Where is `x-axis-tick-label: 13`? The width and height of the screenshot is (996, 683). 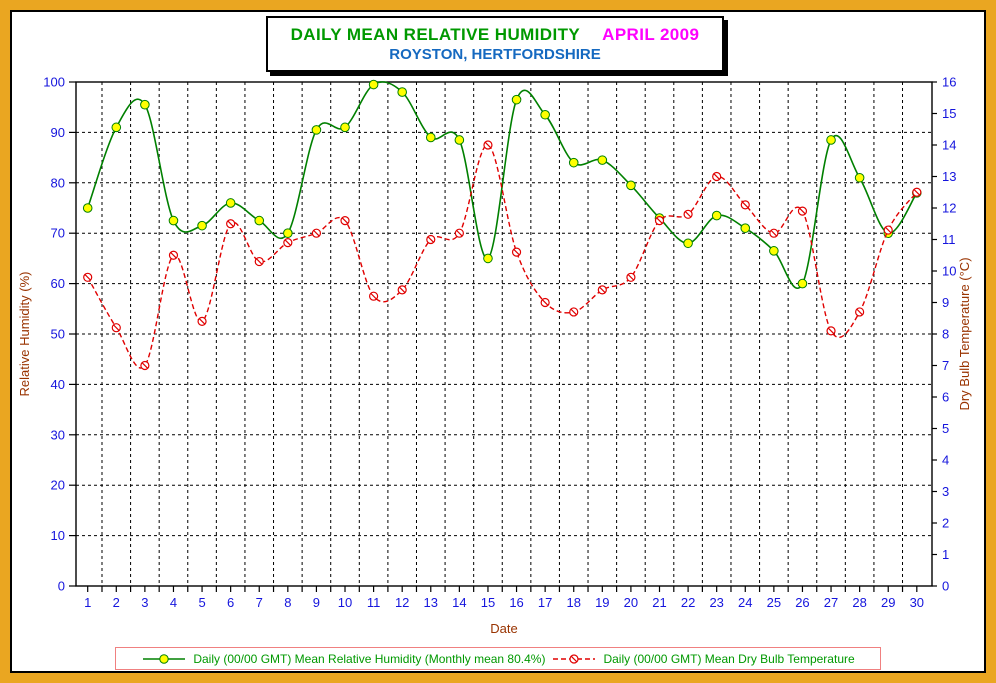 x-axis-tick-label: 13 is located at coordinates (431, 602).